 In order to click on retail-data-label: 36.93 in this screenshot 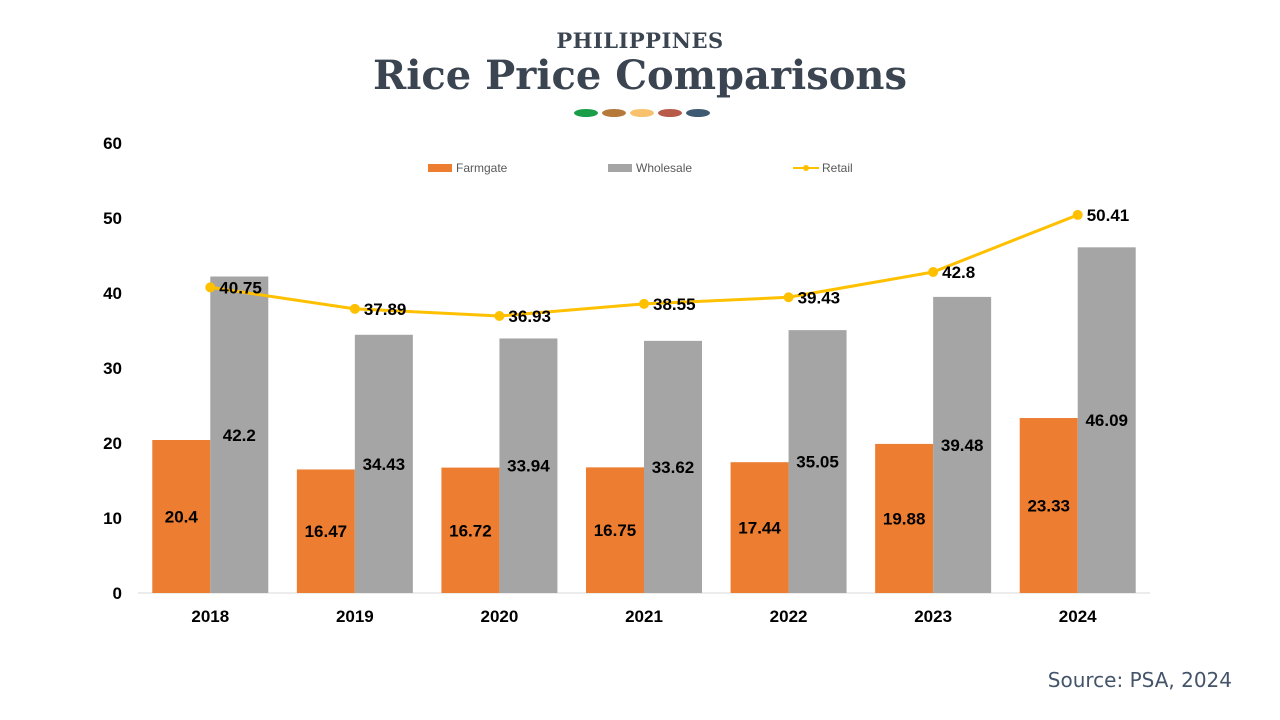, I will do `click(529, 316)`.